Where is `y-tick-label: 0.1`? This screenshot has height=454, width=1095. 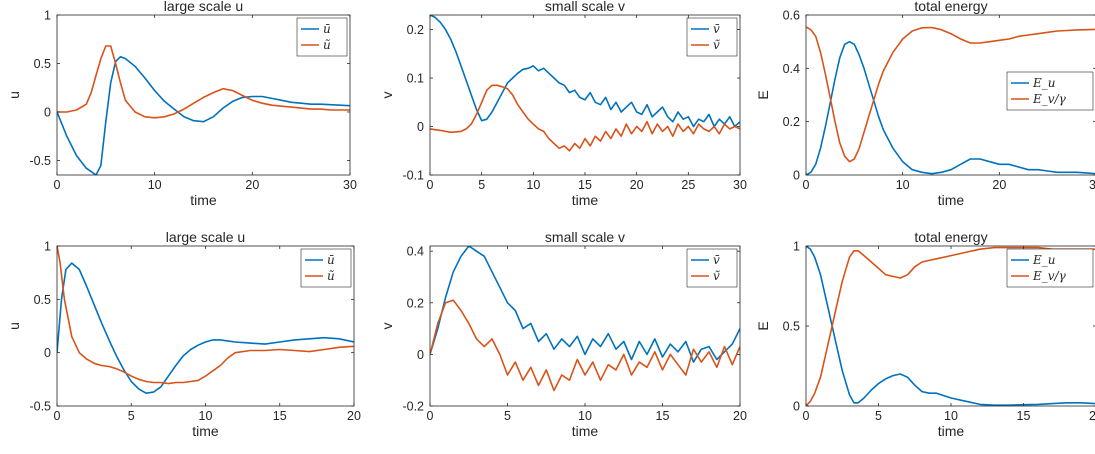
y-tick-label: 0.1 is located at coordinates (415, 79).